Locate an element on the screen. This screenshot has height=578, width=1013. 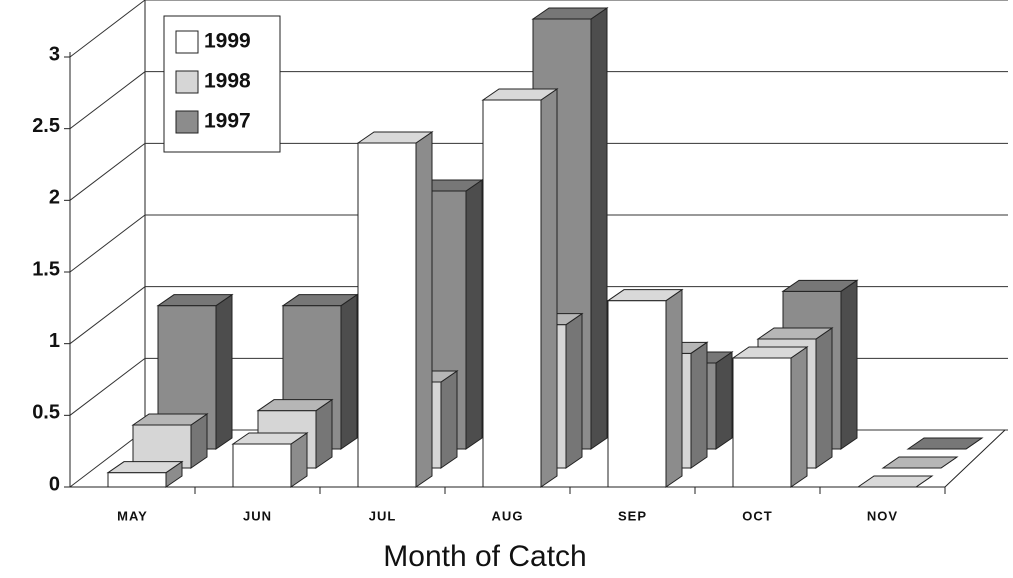
y-tick-label: 0.5 is located at coordinates (46, 413).